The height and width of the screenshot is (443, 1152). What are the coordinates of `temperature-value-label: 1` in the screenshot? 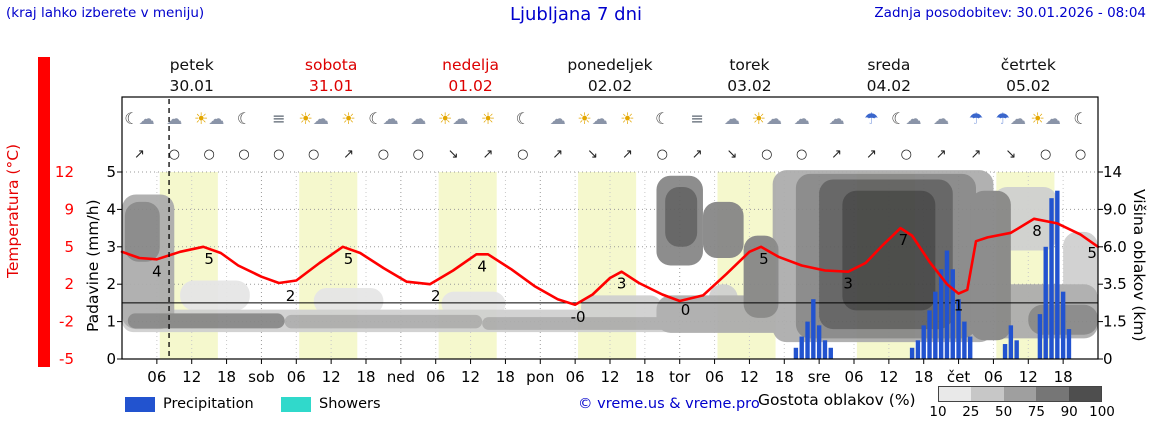 It's located at (959, 306).